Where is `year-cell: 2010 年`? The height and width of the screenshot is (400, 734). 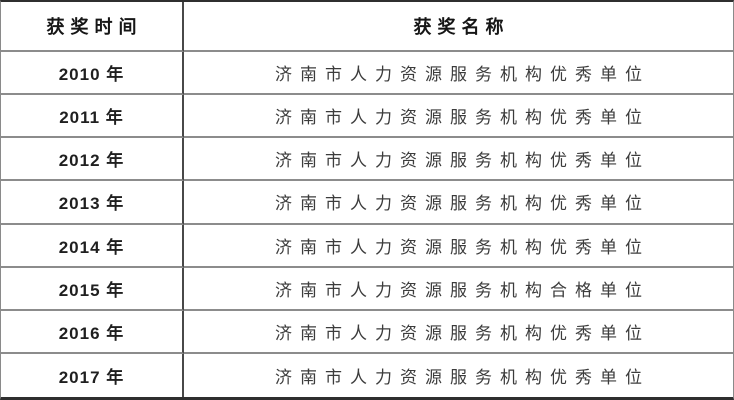
year-cell: 2010 年 is located at coordinates (92, 74).